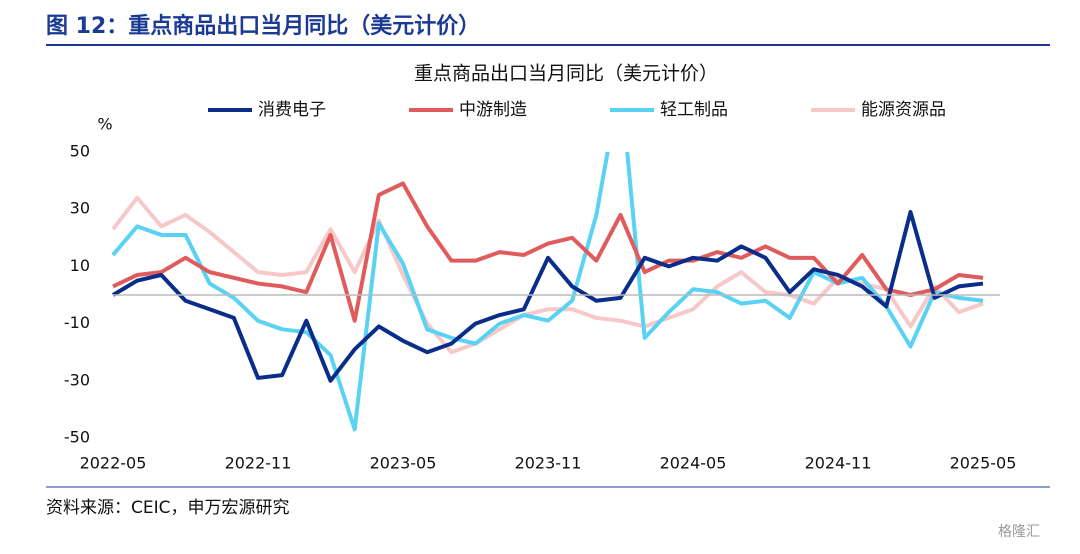 Image resolution: width=1080 pixels, height=554 pixels. What do you see at coordinates (903, 110) in the screenshot?
I see `legend-label: 能源资源品` at bounding box center [903, 110].